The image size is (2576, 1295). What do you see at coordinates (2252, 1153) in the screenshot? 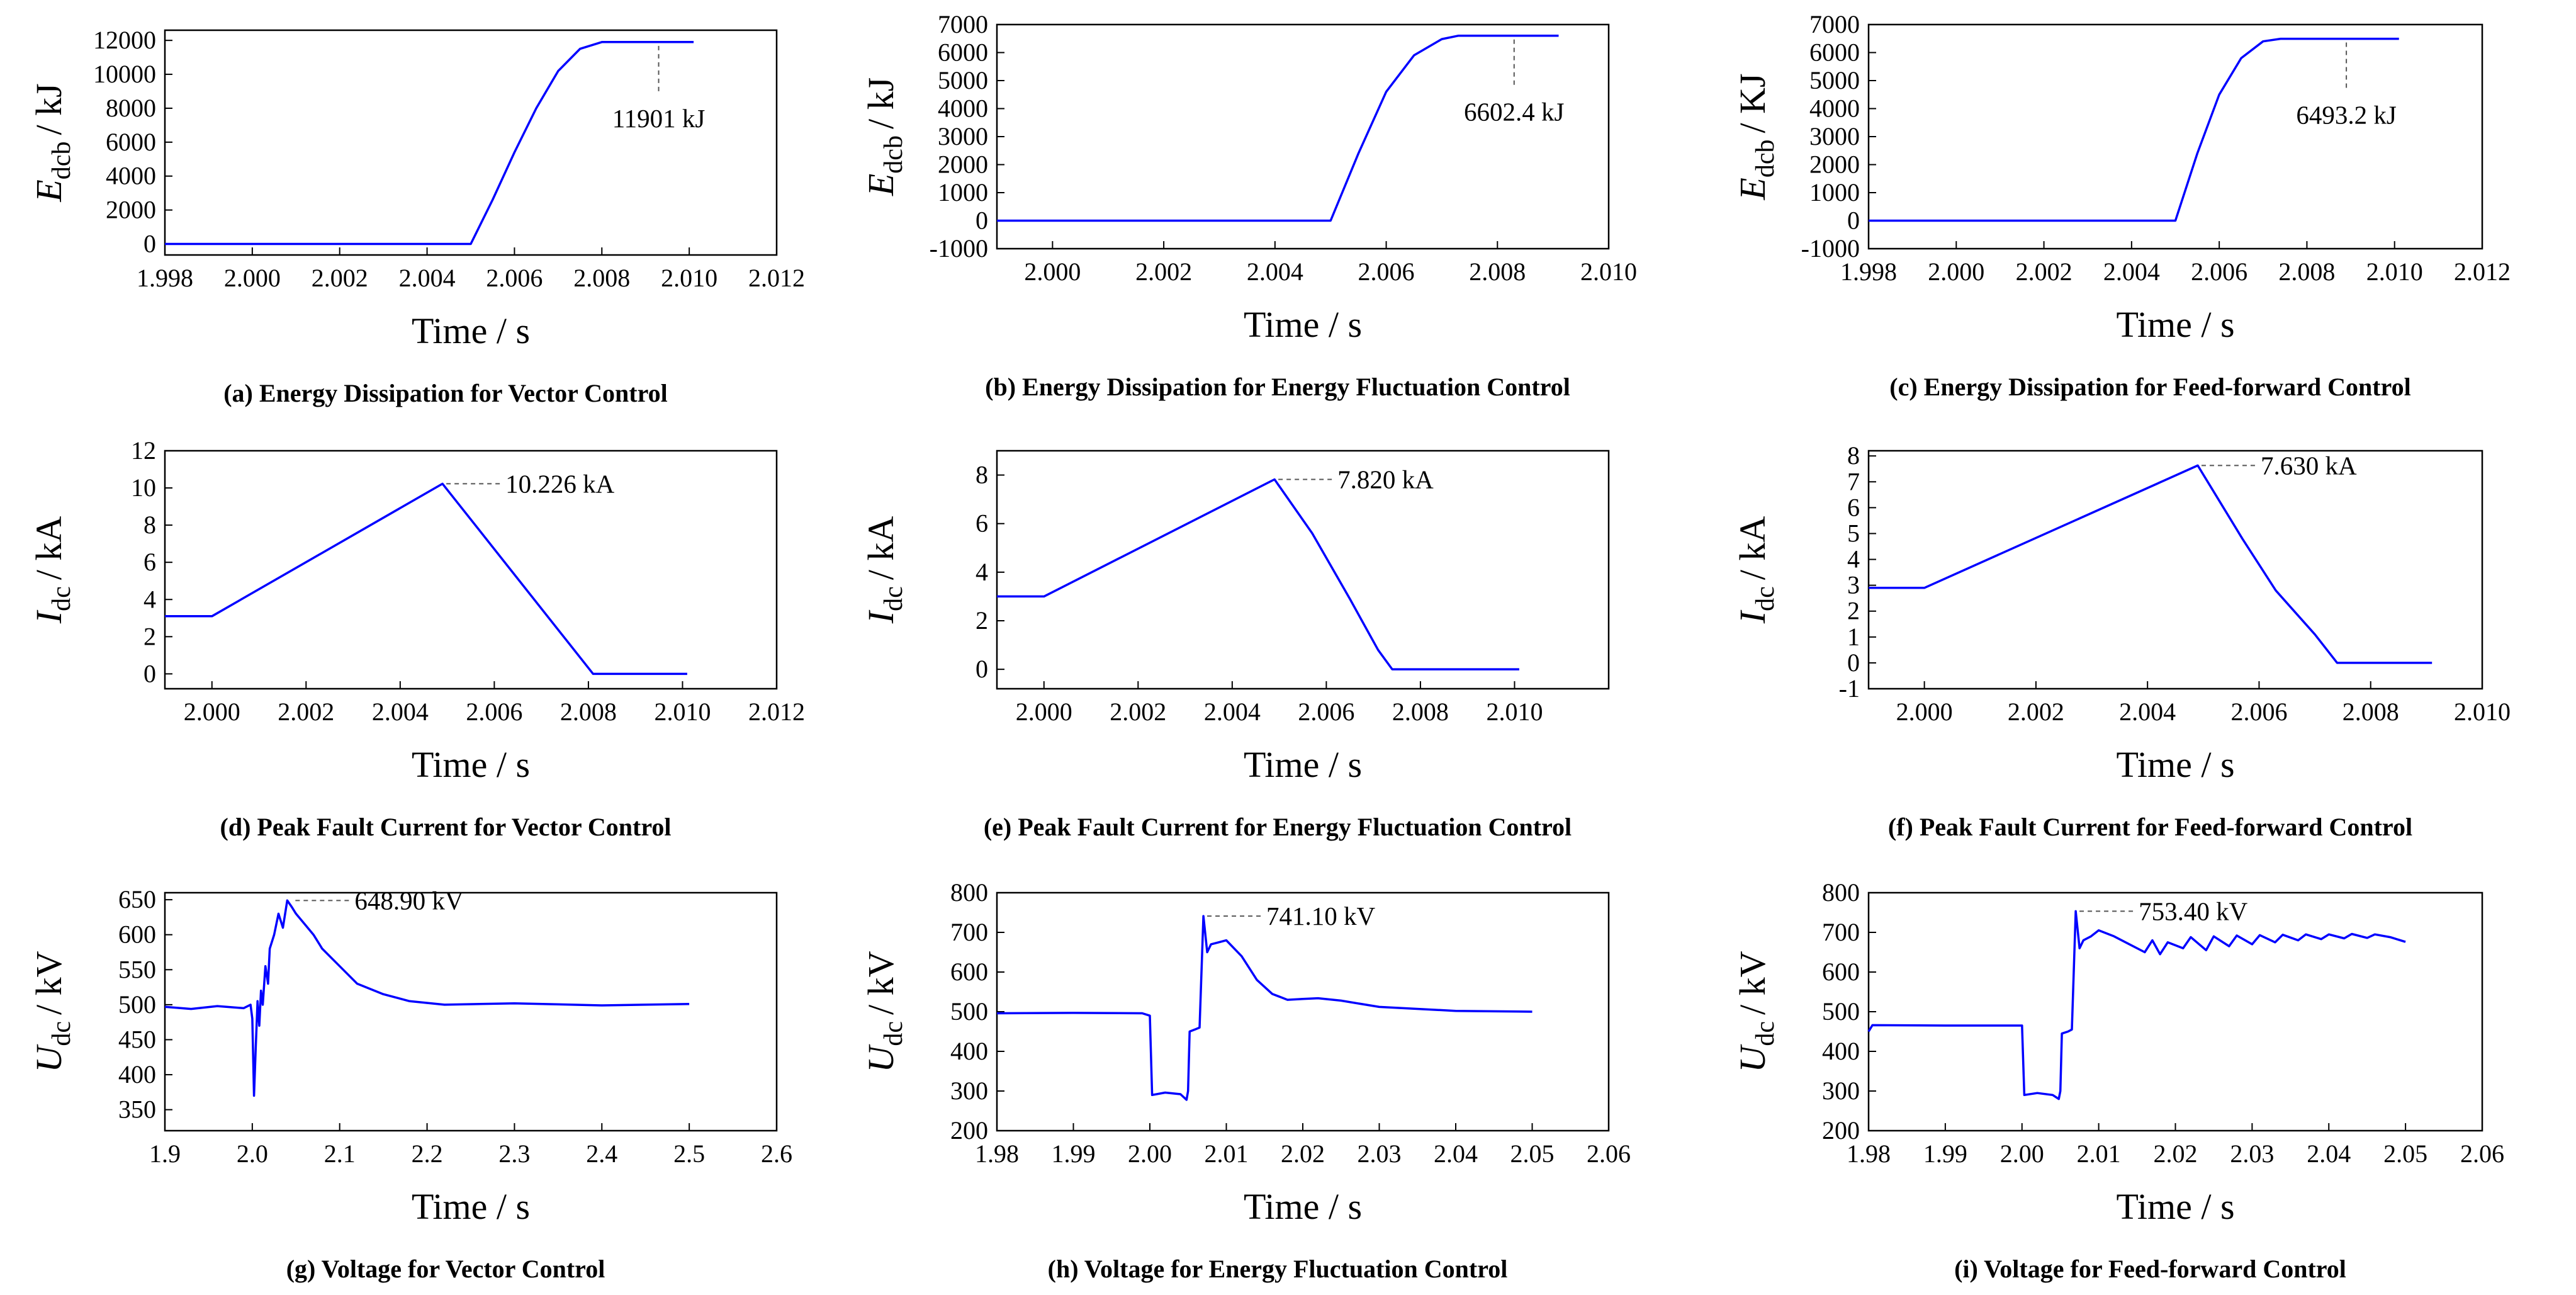
I see `x-tick-label: 2.03` at bounding box center [2252, 1153].